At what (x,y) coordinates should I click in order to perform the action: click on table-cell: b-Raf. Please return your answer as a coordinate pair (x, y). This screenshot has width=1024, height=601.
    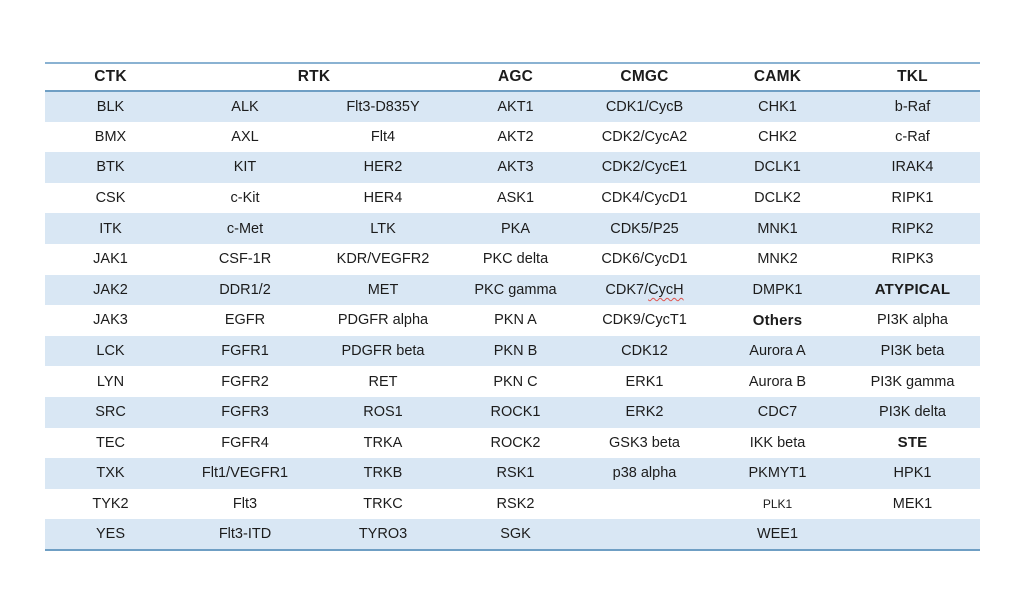
    Looking at the image, I should click on (912, 106).